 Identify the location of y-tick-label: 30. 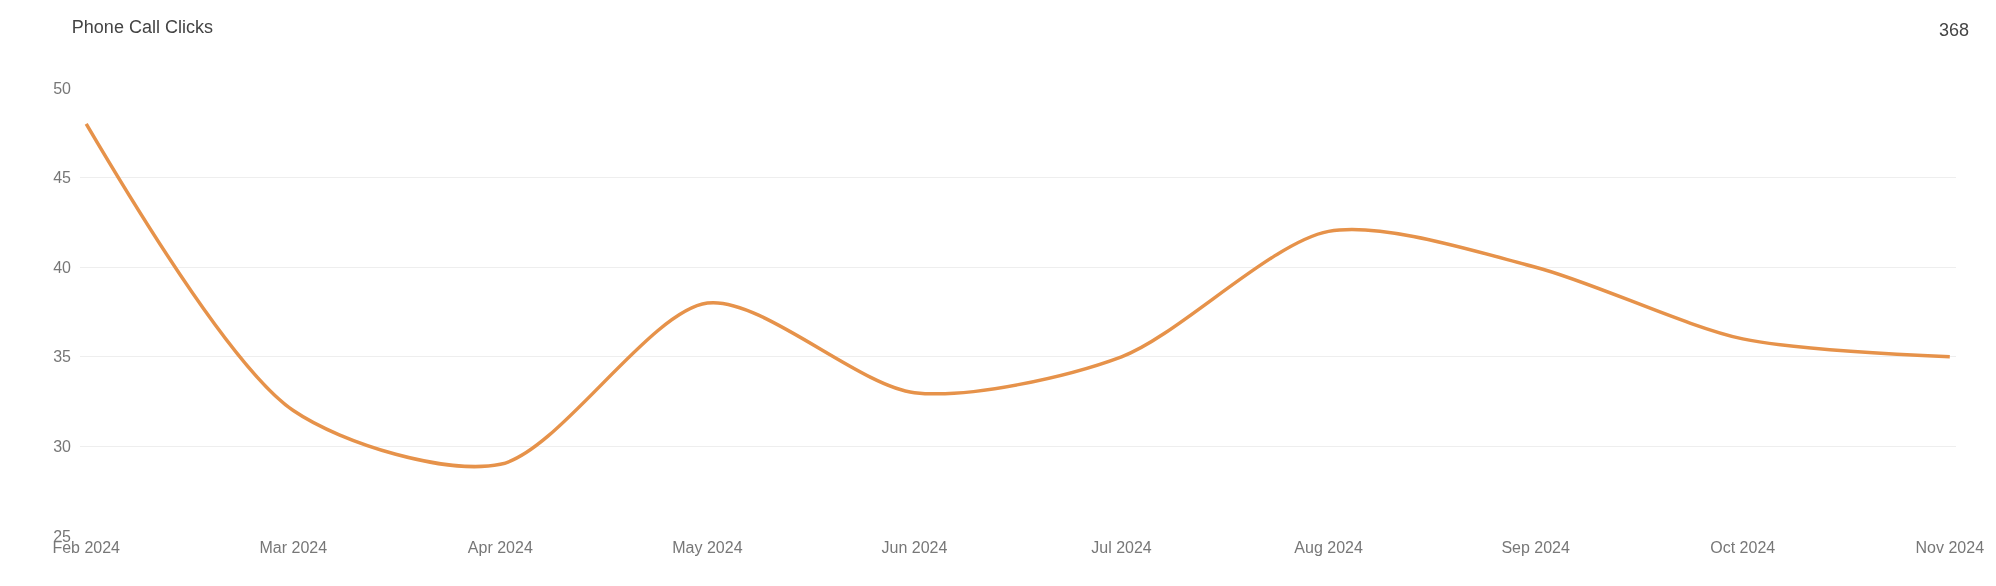
(62, 446).